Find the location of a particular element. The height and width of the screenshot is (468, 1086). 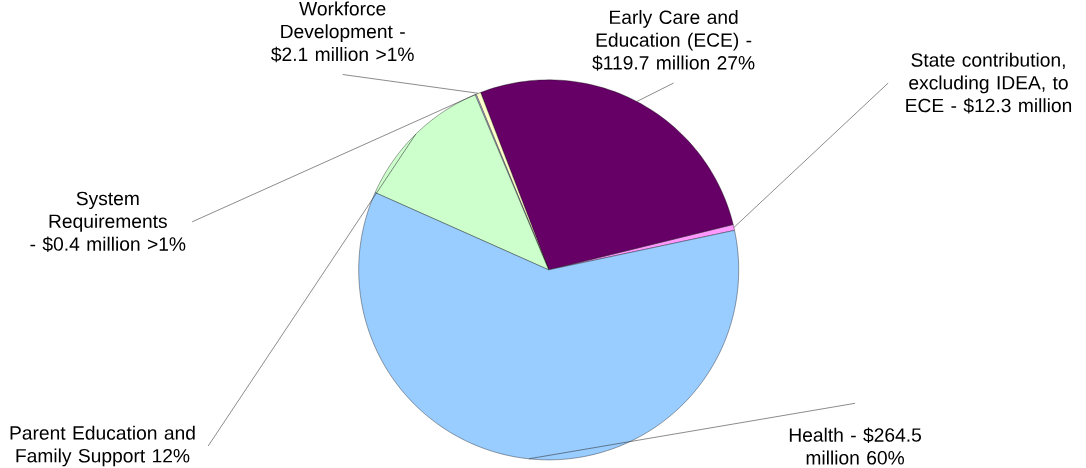

slice-label: Workforce Development - $2.1 million >1% is located at coordinates (342, 32).